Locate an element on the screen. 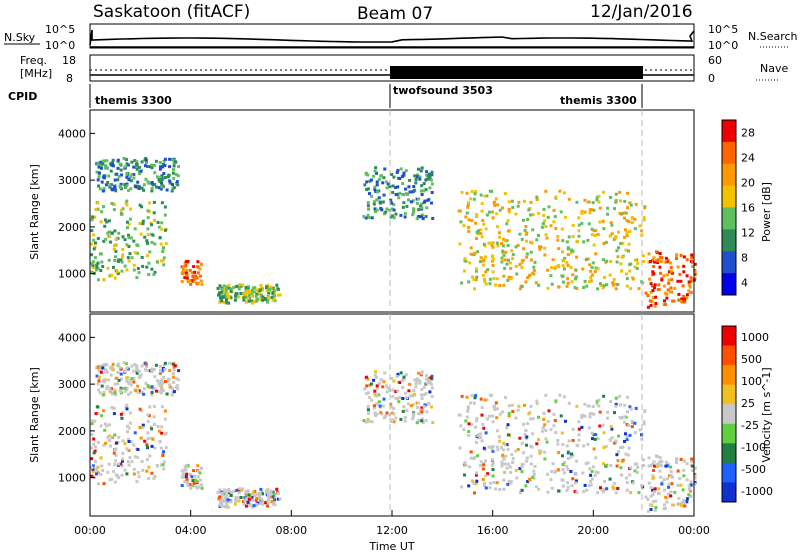 The height and width of the screenshot is (554, 800). beam-title: Beam 07 is located at coordinates (395, 14).